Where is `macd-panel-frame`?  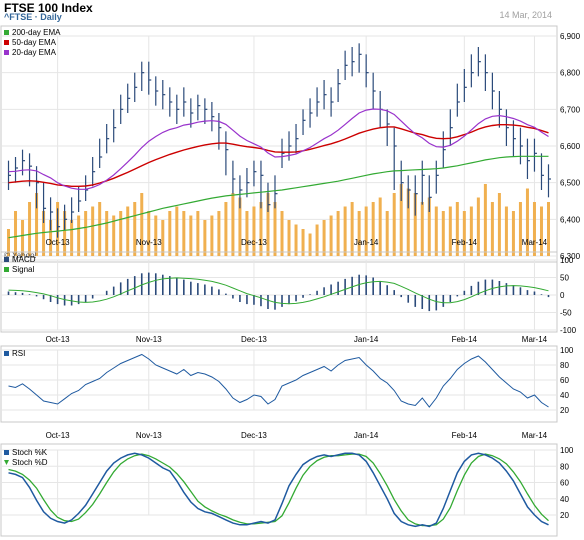 macd-panel-frame is located at coordinates (279, 292).